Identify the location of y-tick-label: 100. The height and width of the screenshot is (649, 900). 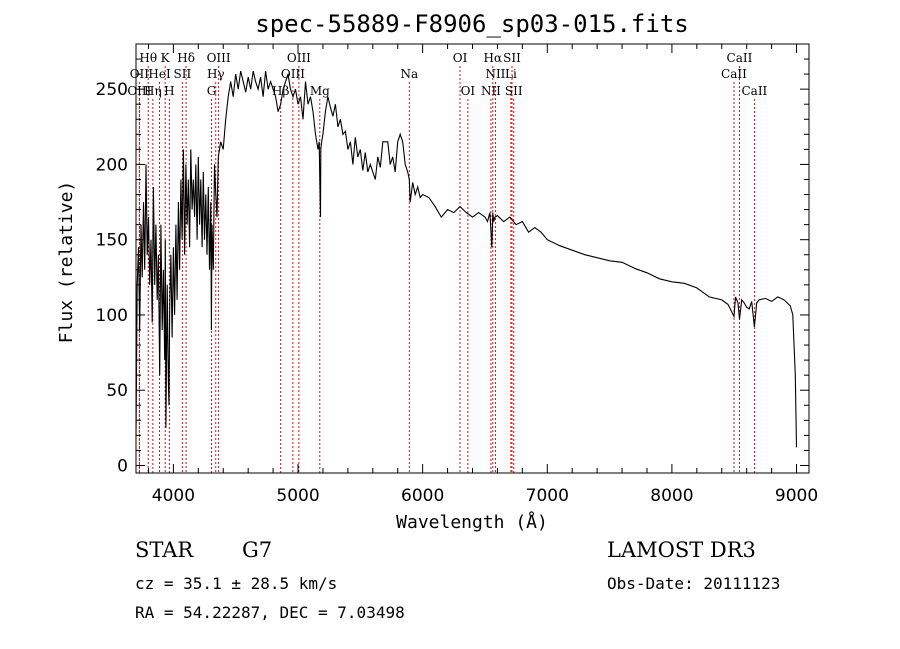
(112, 316).